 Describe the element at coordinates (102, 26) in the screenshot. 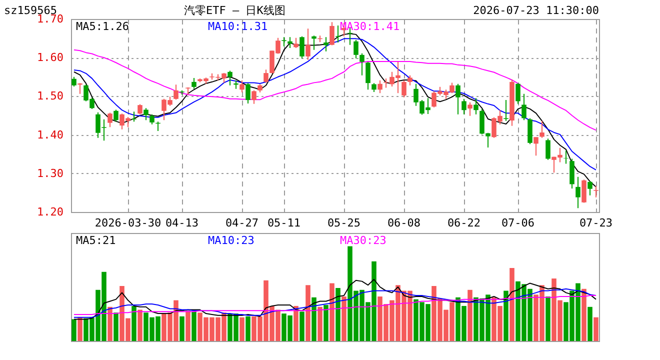

I see `text: MA5:1.26` at that location.